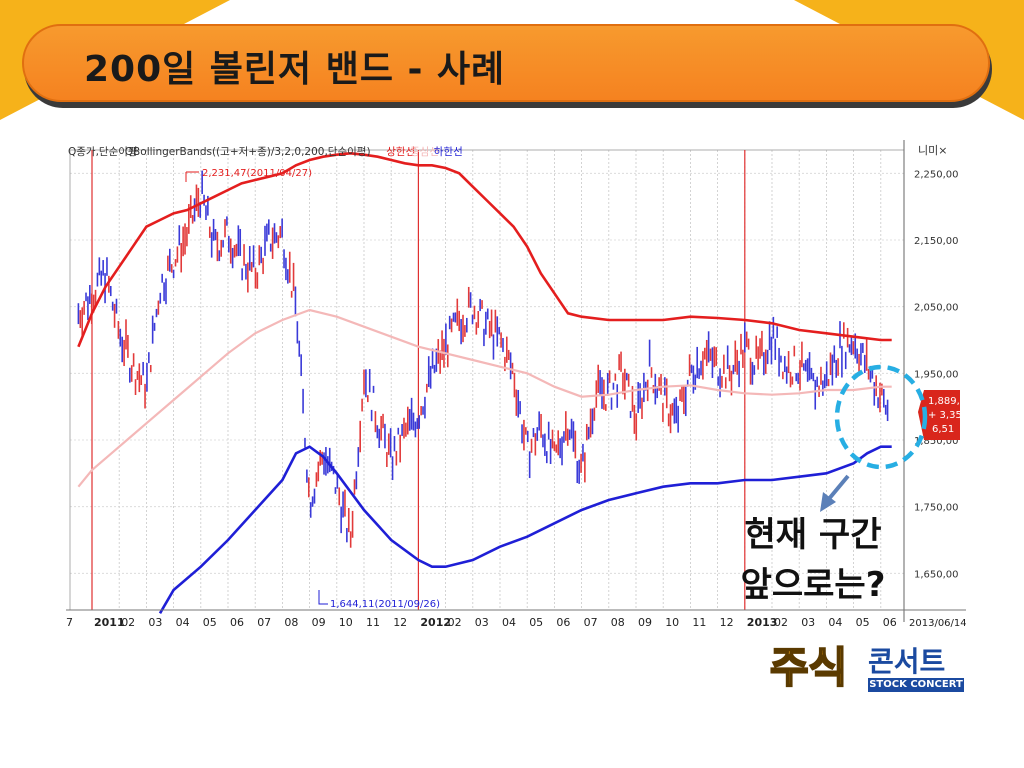 The width and height of the screenshot is (1024, 768). I want to click on y-tick-label: 2,050,00, so click(936, 308).